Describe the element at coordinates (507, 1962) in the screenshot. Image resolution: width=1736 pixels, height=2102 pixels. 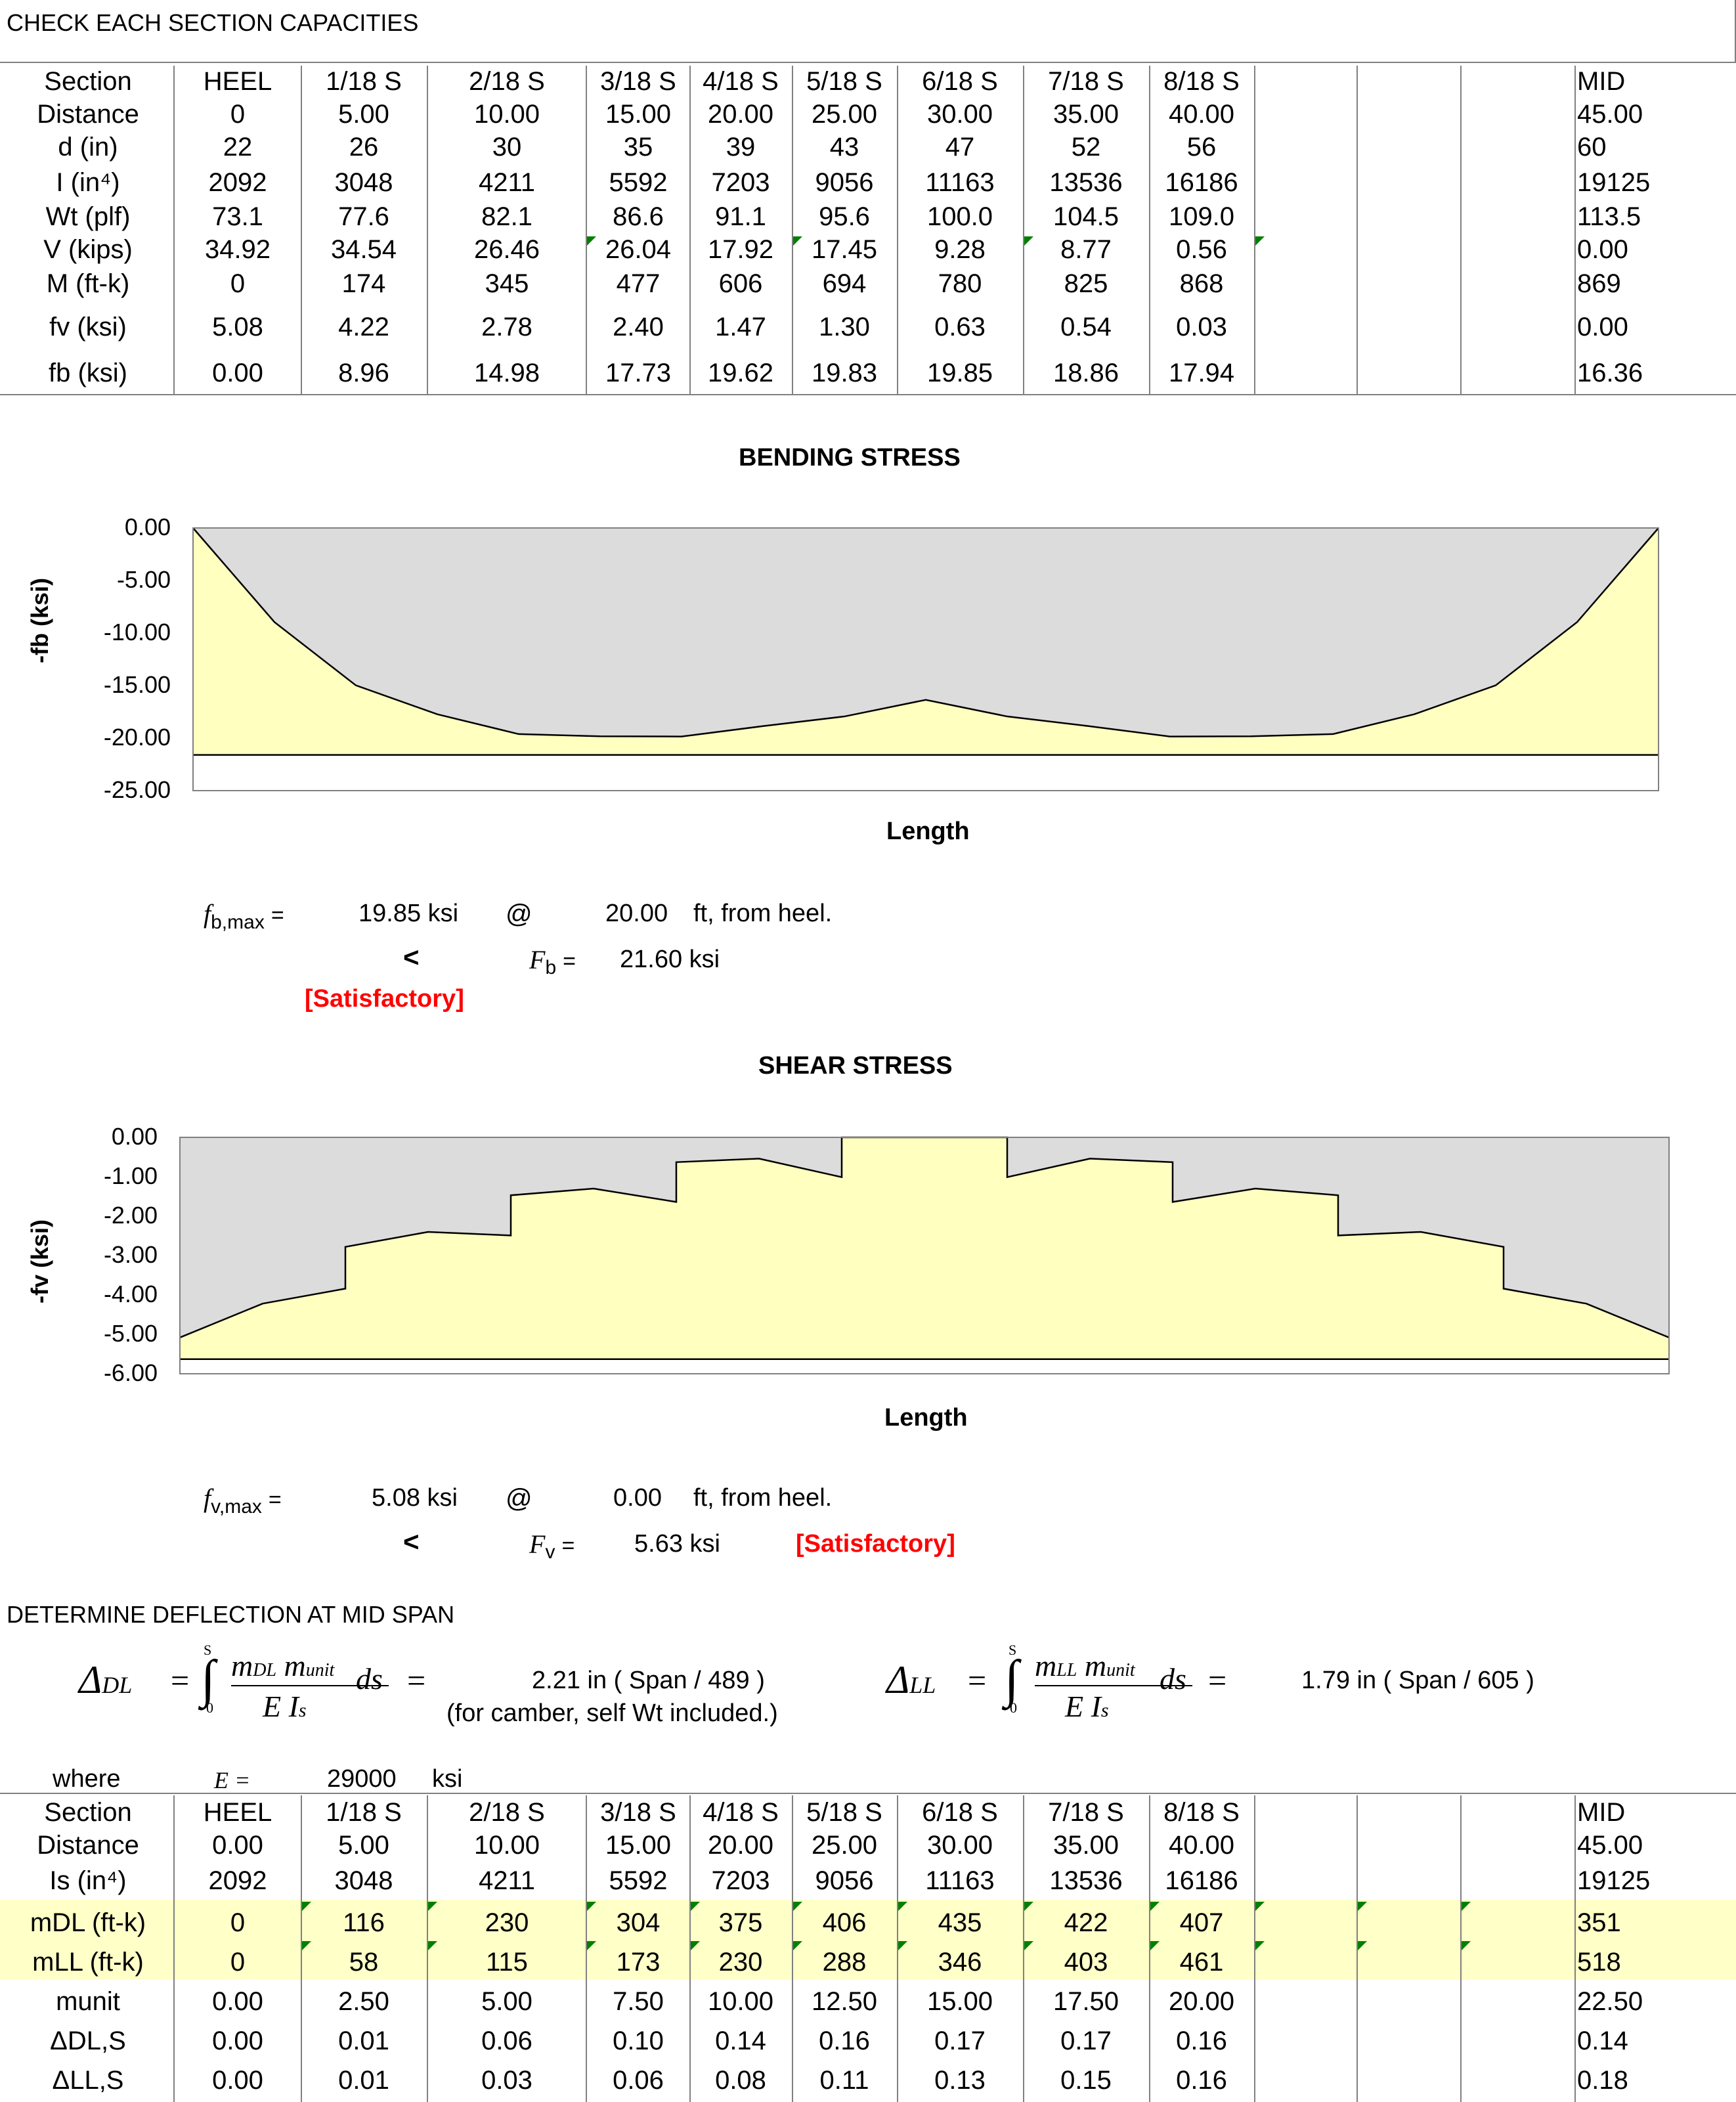
I see `table-cell: 115` at that location.